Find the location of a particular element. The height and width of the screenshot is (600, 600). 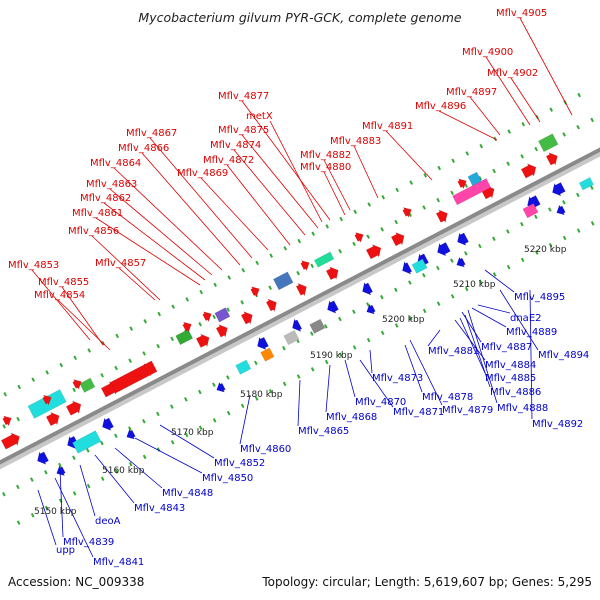

reverse-gene-label: Mflv_4881 is located at coordinates (453, 351).